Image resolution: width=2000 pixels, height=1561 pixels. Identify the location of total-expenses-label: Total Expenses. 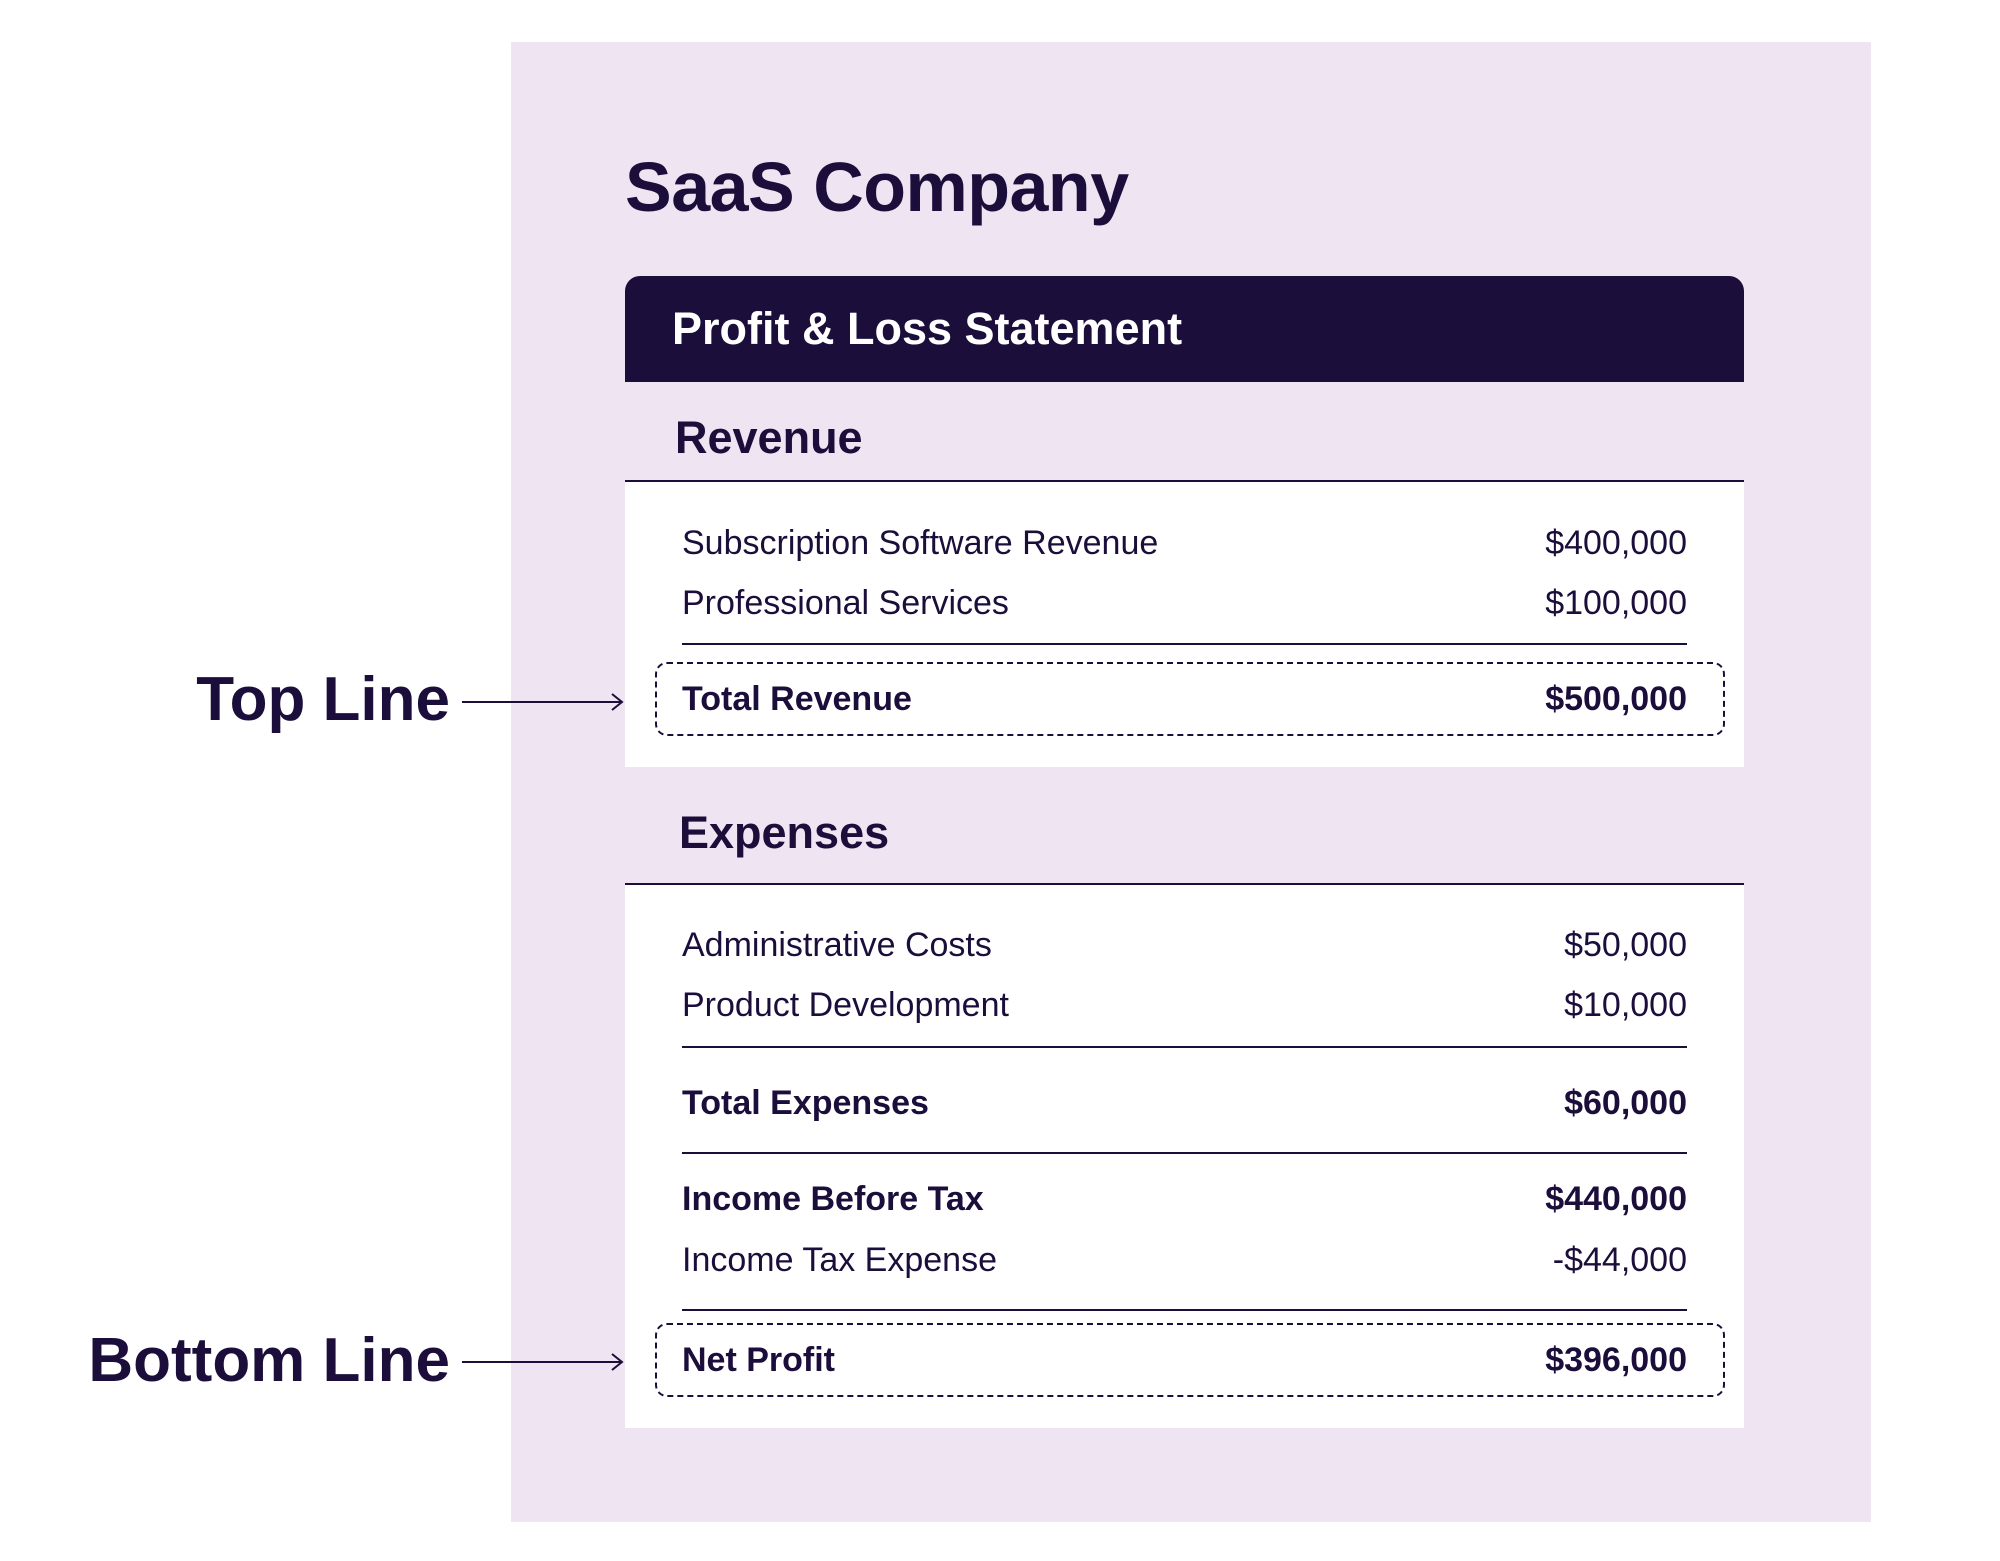
(805, 1102).